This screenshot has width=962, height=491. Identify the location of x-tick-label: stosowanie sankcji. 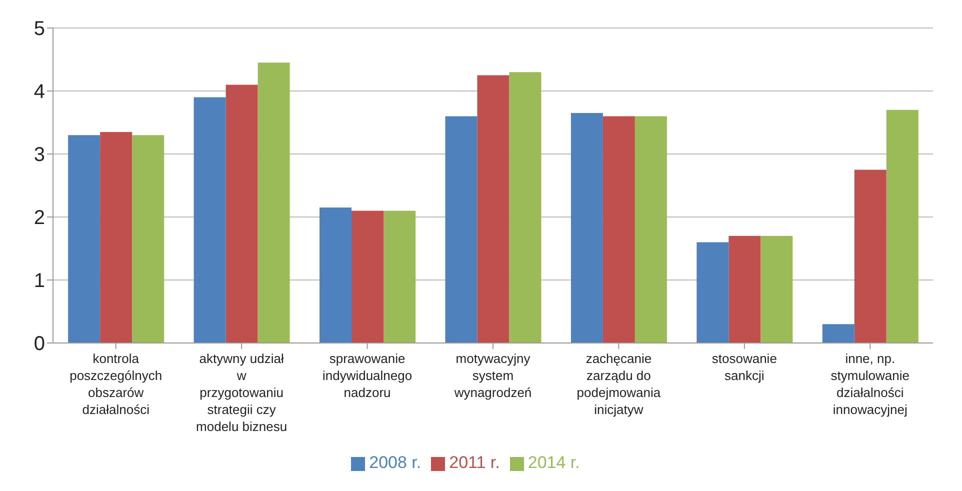
(744, 367).